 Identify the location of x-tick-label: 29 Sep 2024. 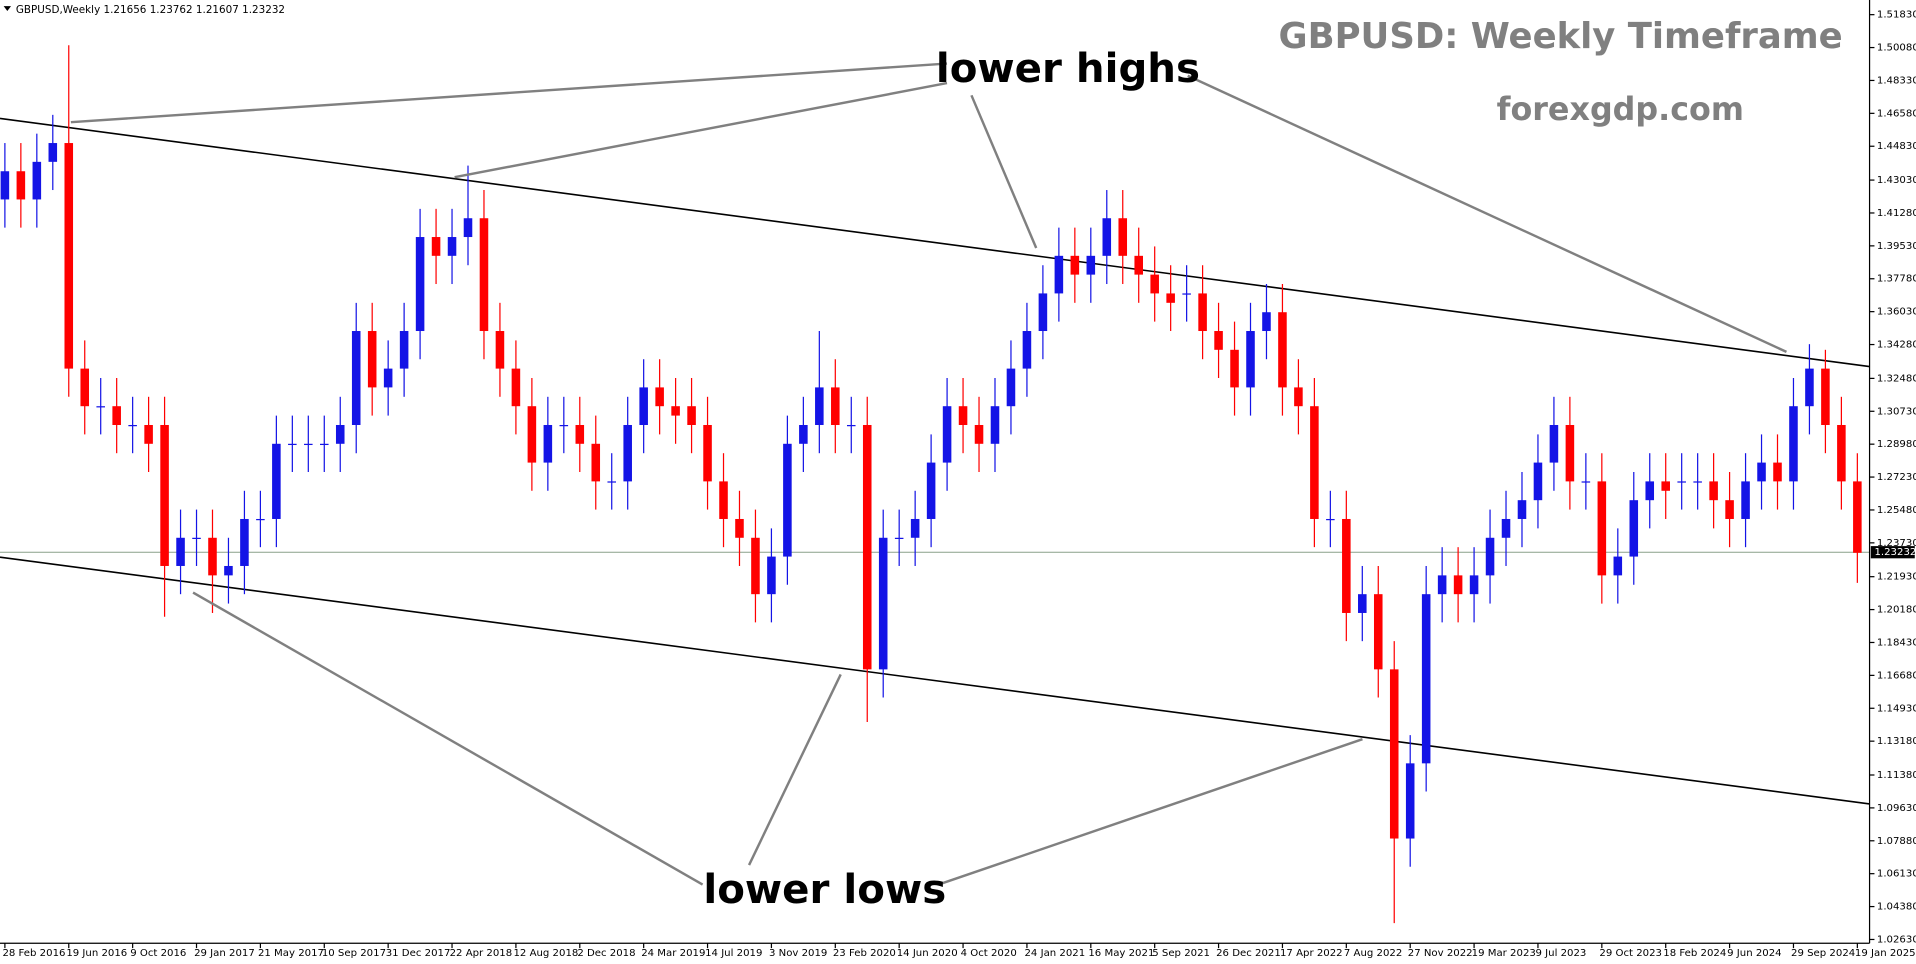
(1823, 953).